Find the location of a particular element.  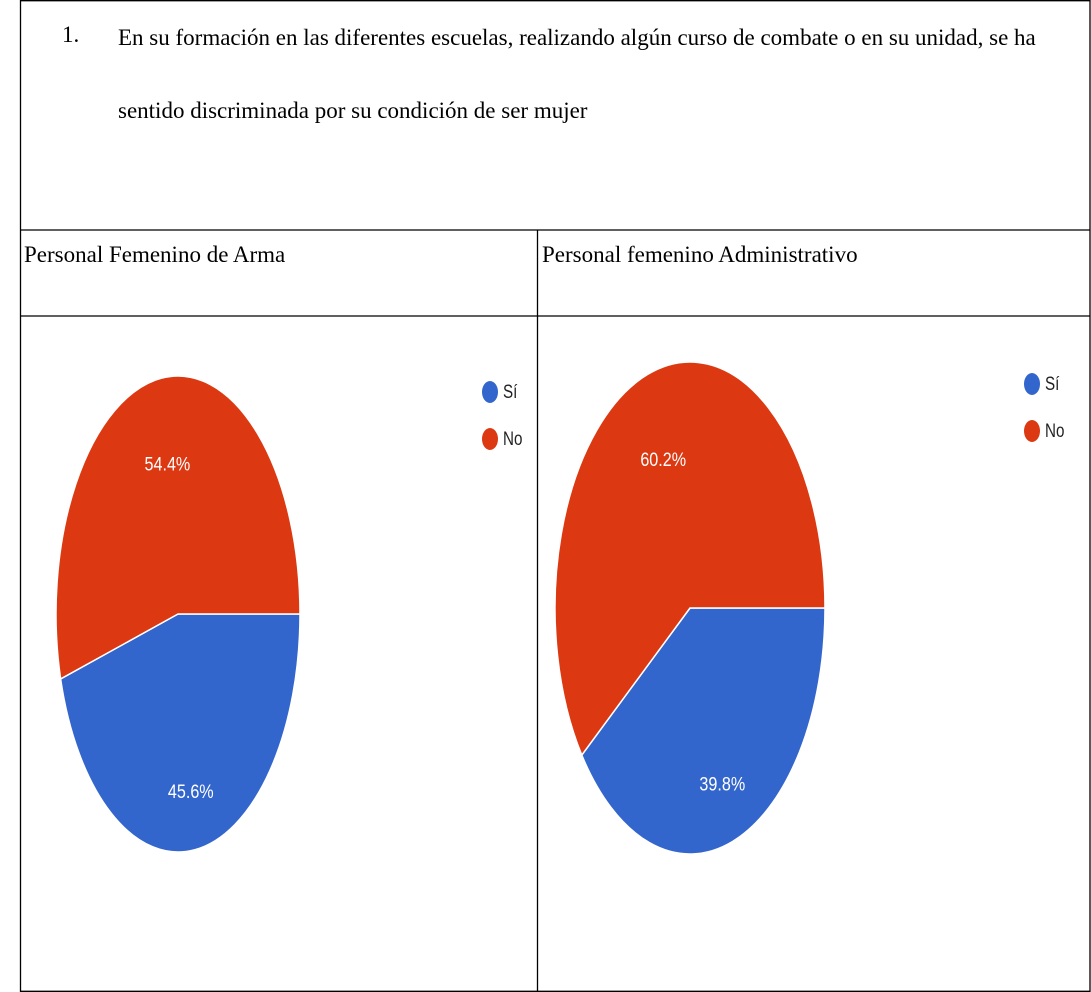

column-header: Personal femenino Administrativo is located at coordinates (700, 254).